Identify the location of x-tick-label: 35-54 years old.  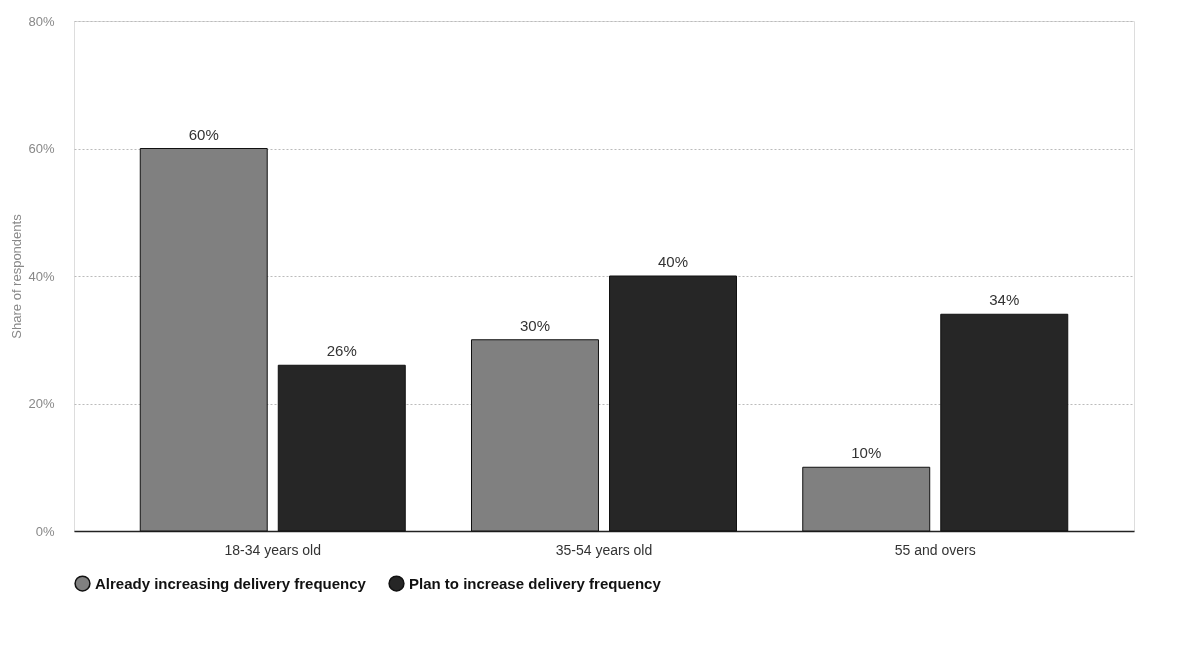
(604, 549).